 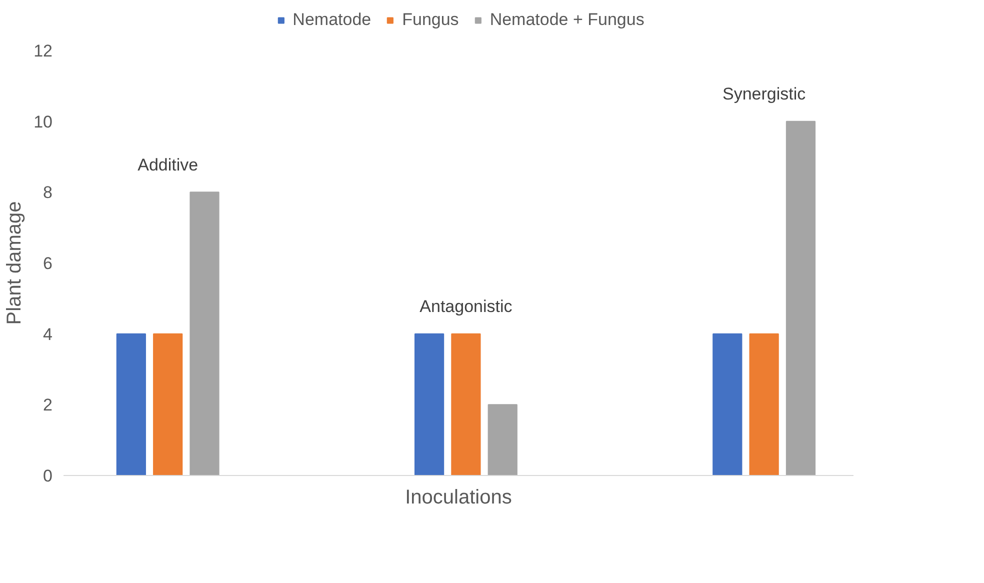 I want to click on y-axis-title: Plant damage, so click(x=15, y=263).